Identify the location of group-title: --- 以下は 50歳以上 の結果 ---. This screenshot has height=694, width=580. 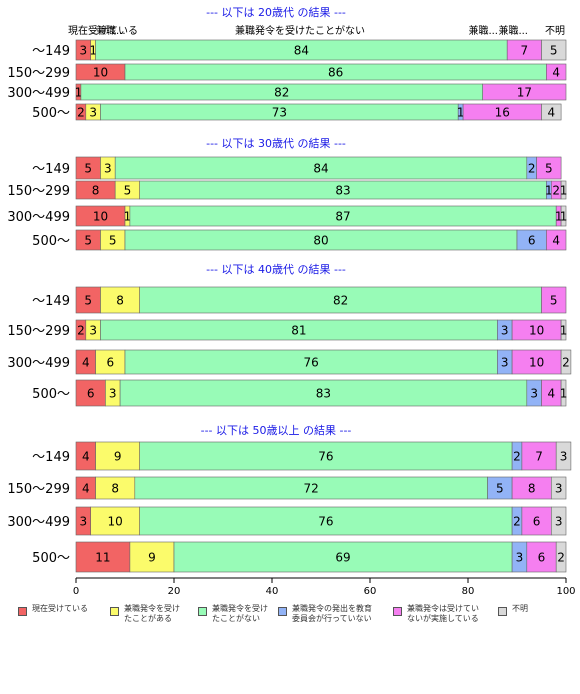
(276, 430).